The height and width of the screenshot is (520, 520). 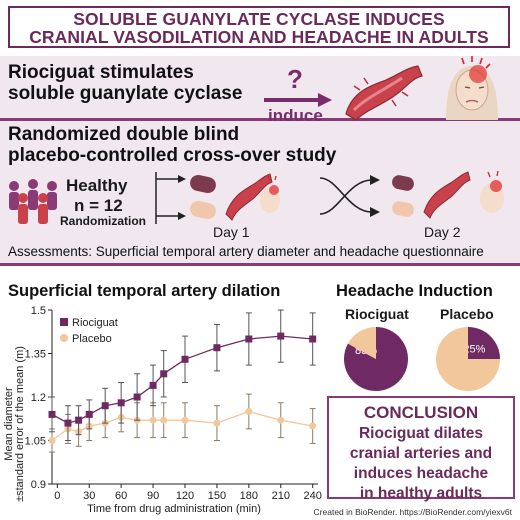 What do you see at coordinates (403, 196) in the screenshot?
I see `day2-pills-icon` at bounding box center [403, 196].